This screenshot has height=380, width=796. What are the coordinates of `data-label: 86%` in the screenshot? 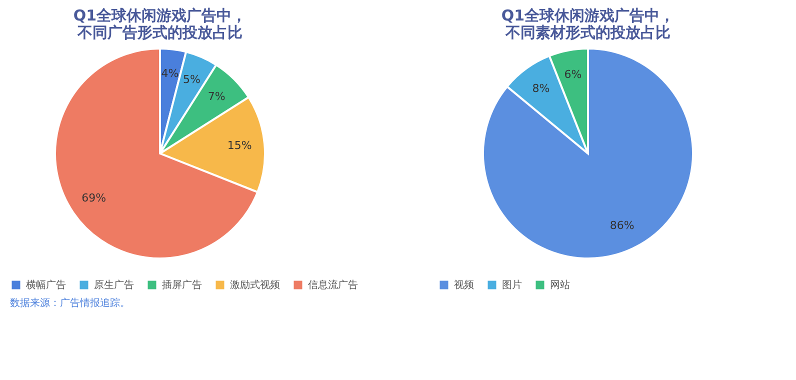 It's located at (622, 225).